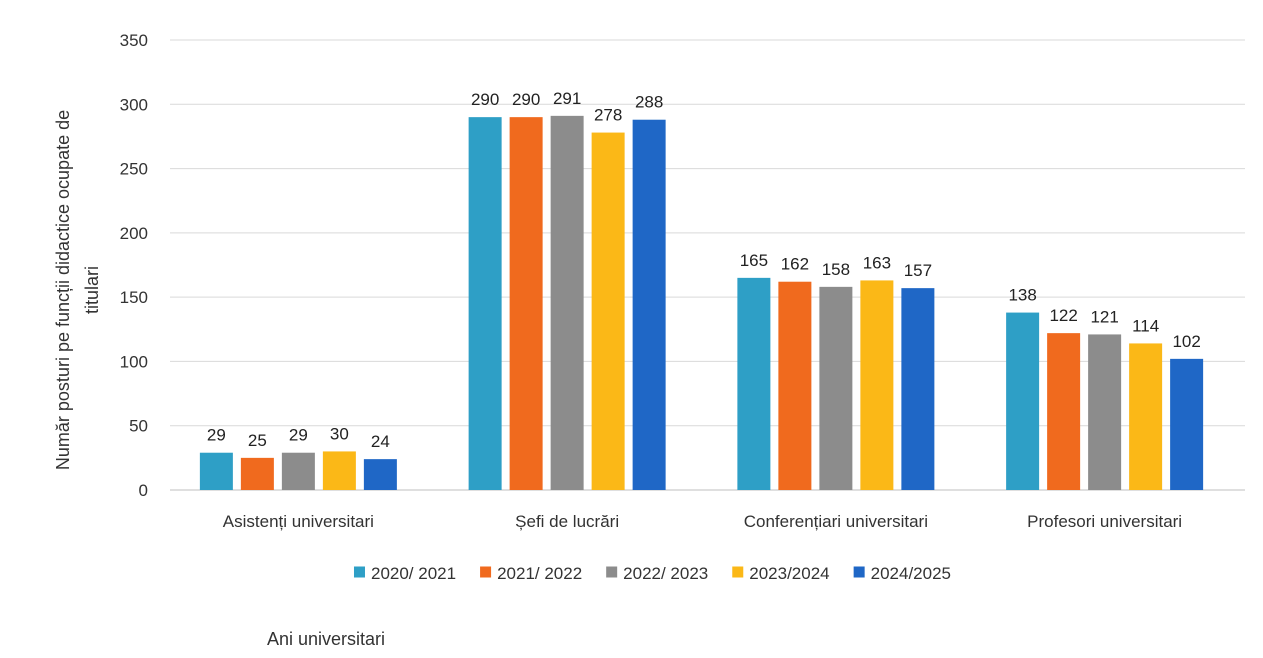 This screenshot has width=1263, height=658. I want to click on legend-item: 2024/2025, so click(902, 573).